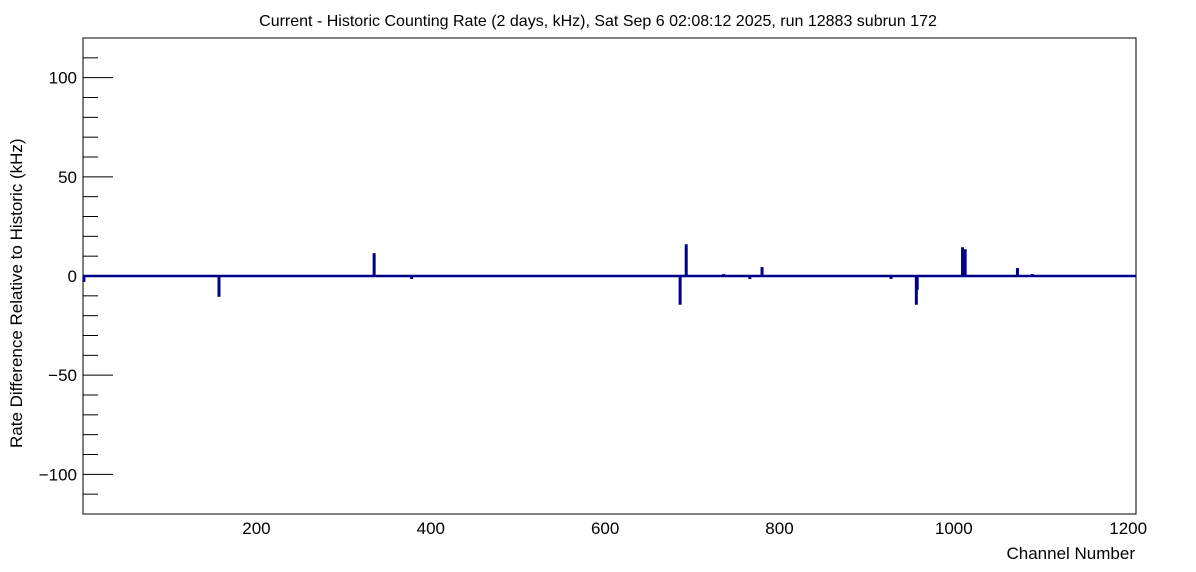 The image size is (1196, 572). What do you see at coordinates (605, 528) in the screenshot?
I see `x-tick-label: 600` at bounding box center [605, 528].